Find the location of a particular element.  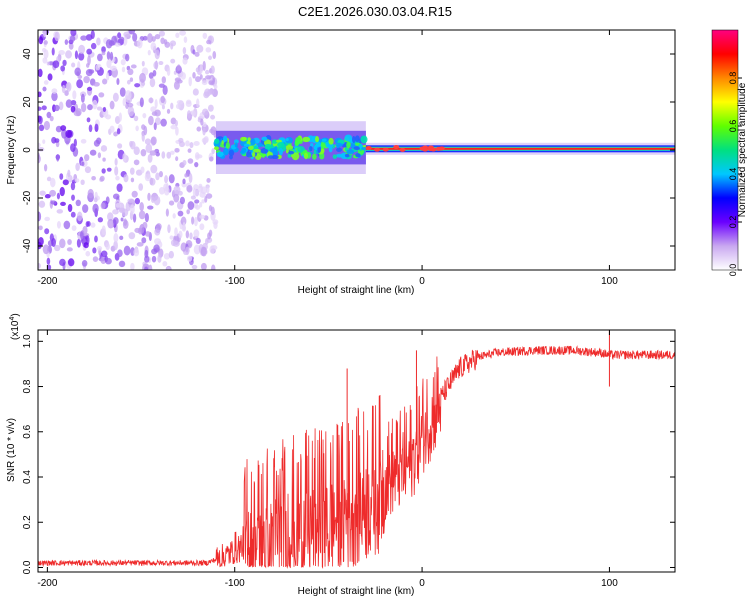

figure-title: C2E1.2026.030.03.04.R15 is located at coordinates (375, 11).